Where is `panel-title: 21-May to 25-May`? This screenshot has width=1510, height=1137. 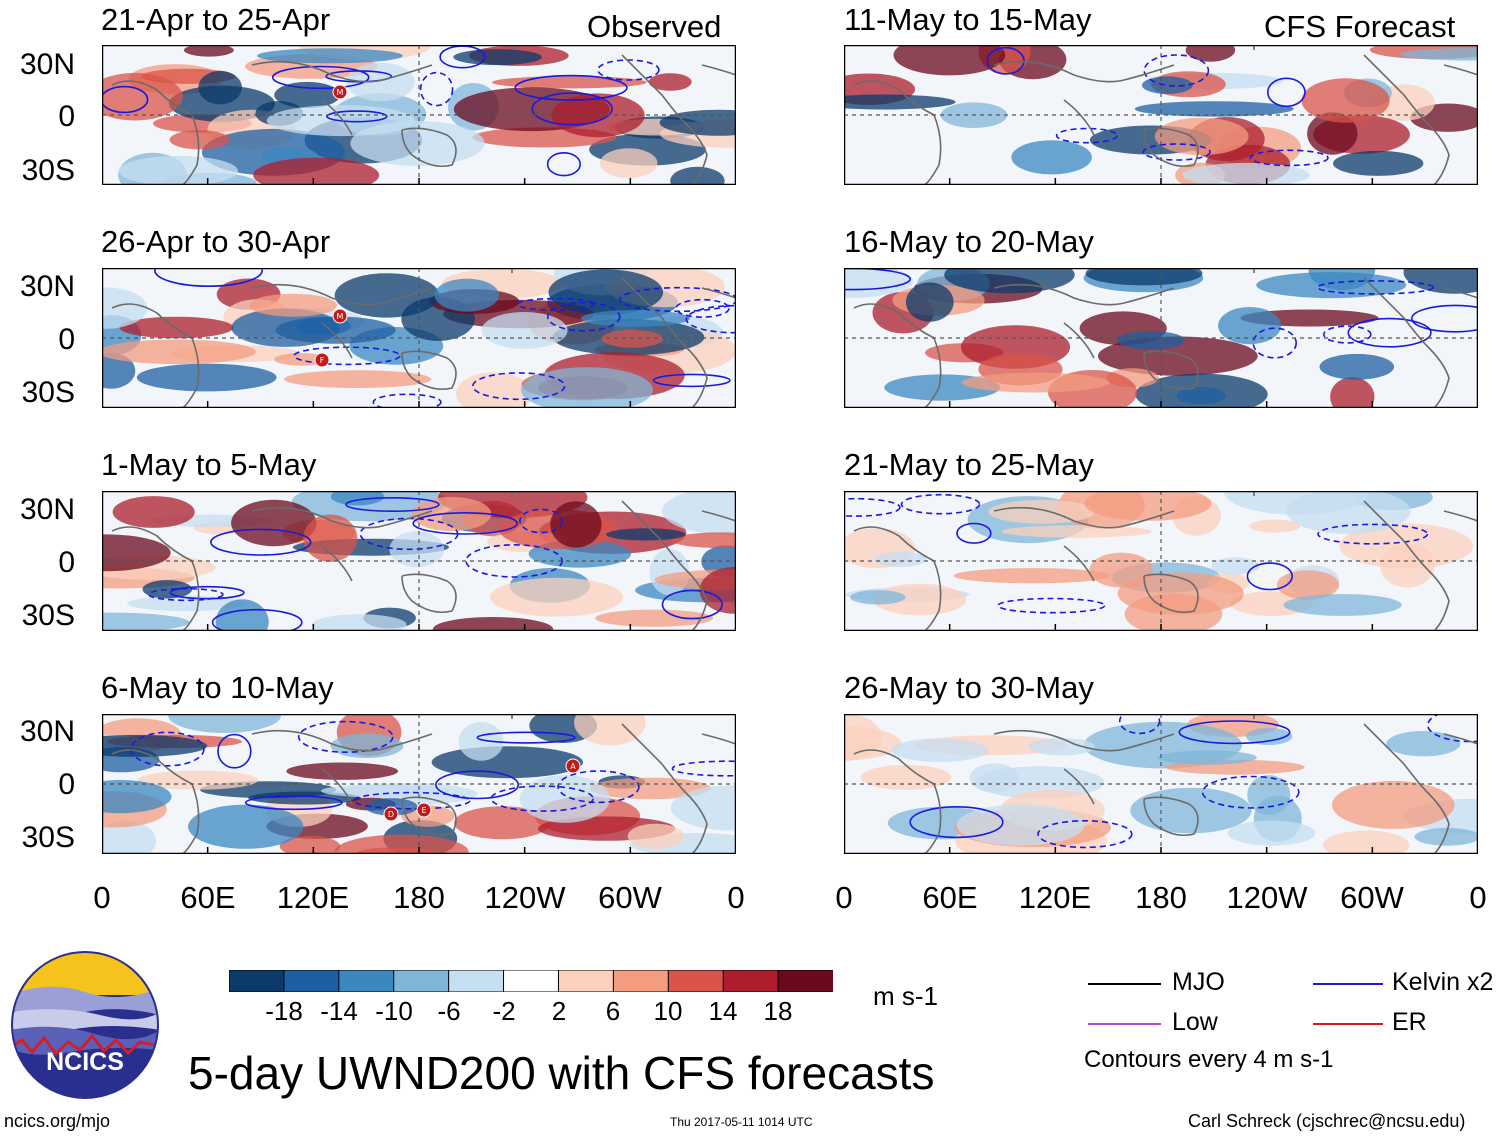
panel-title: 21-May to 25-May is located at coordinates (969, 464).